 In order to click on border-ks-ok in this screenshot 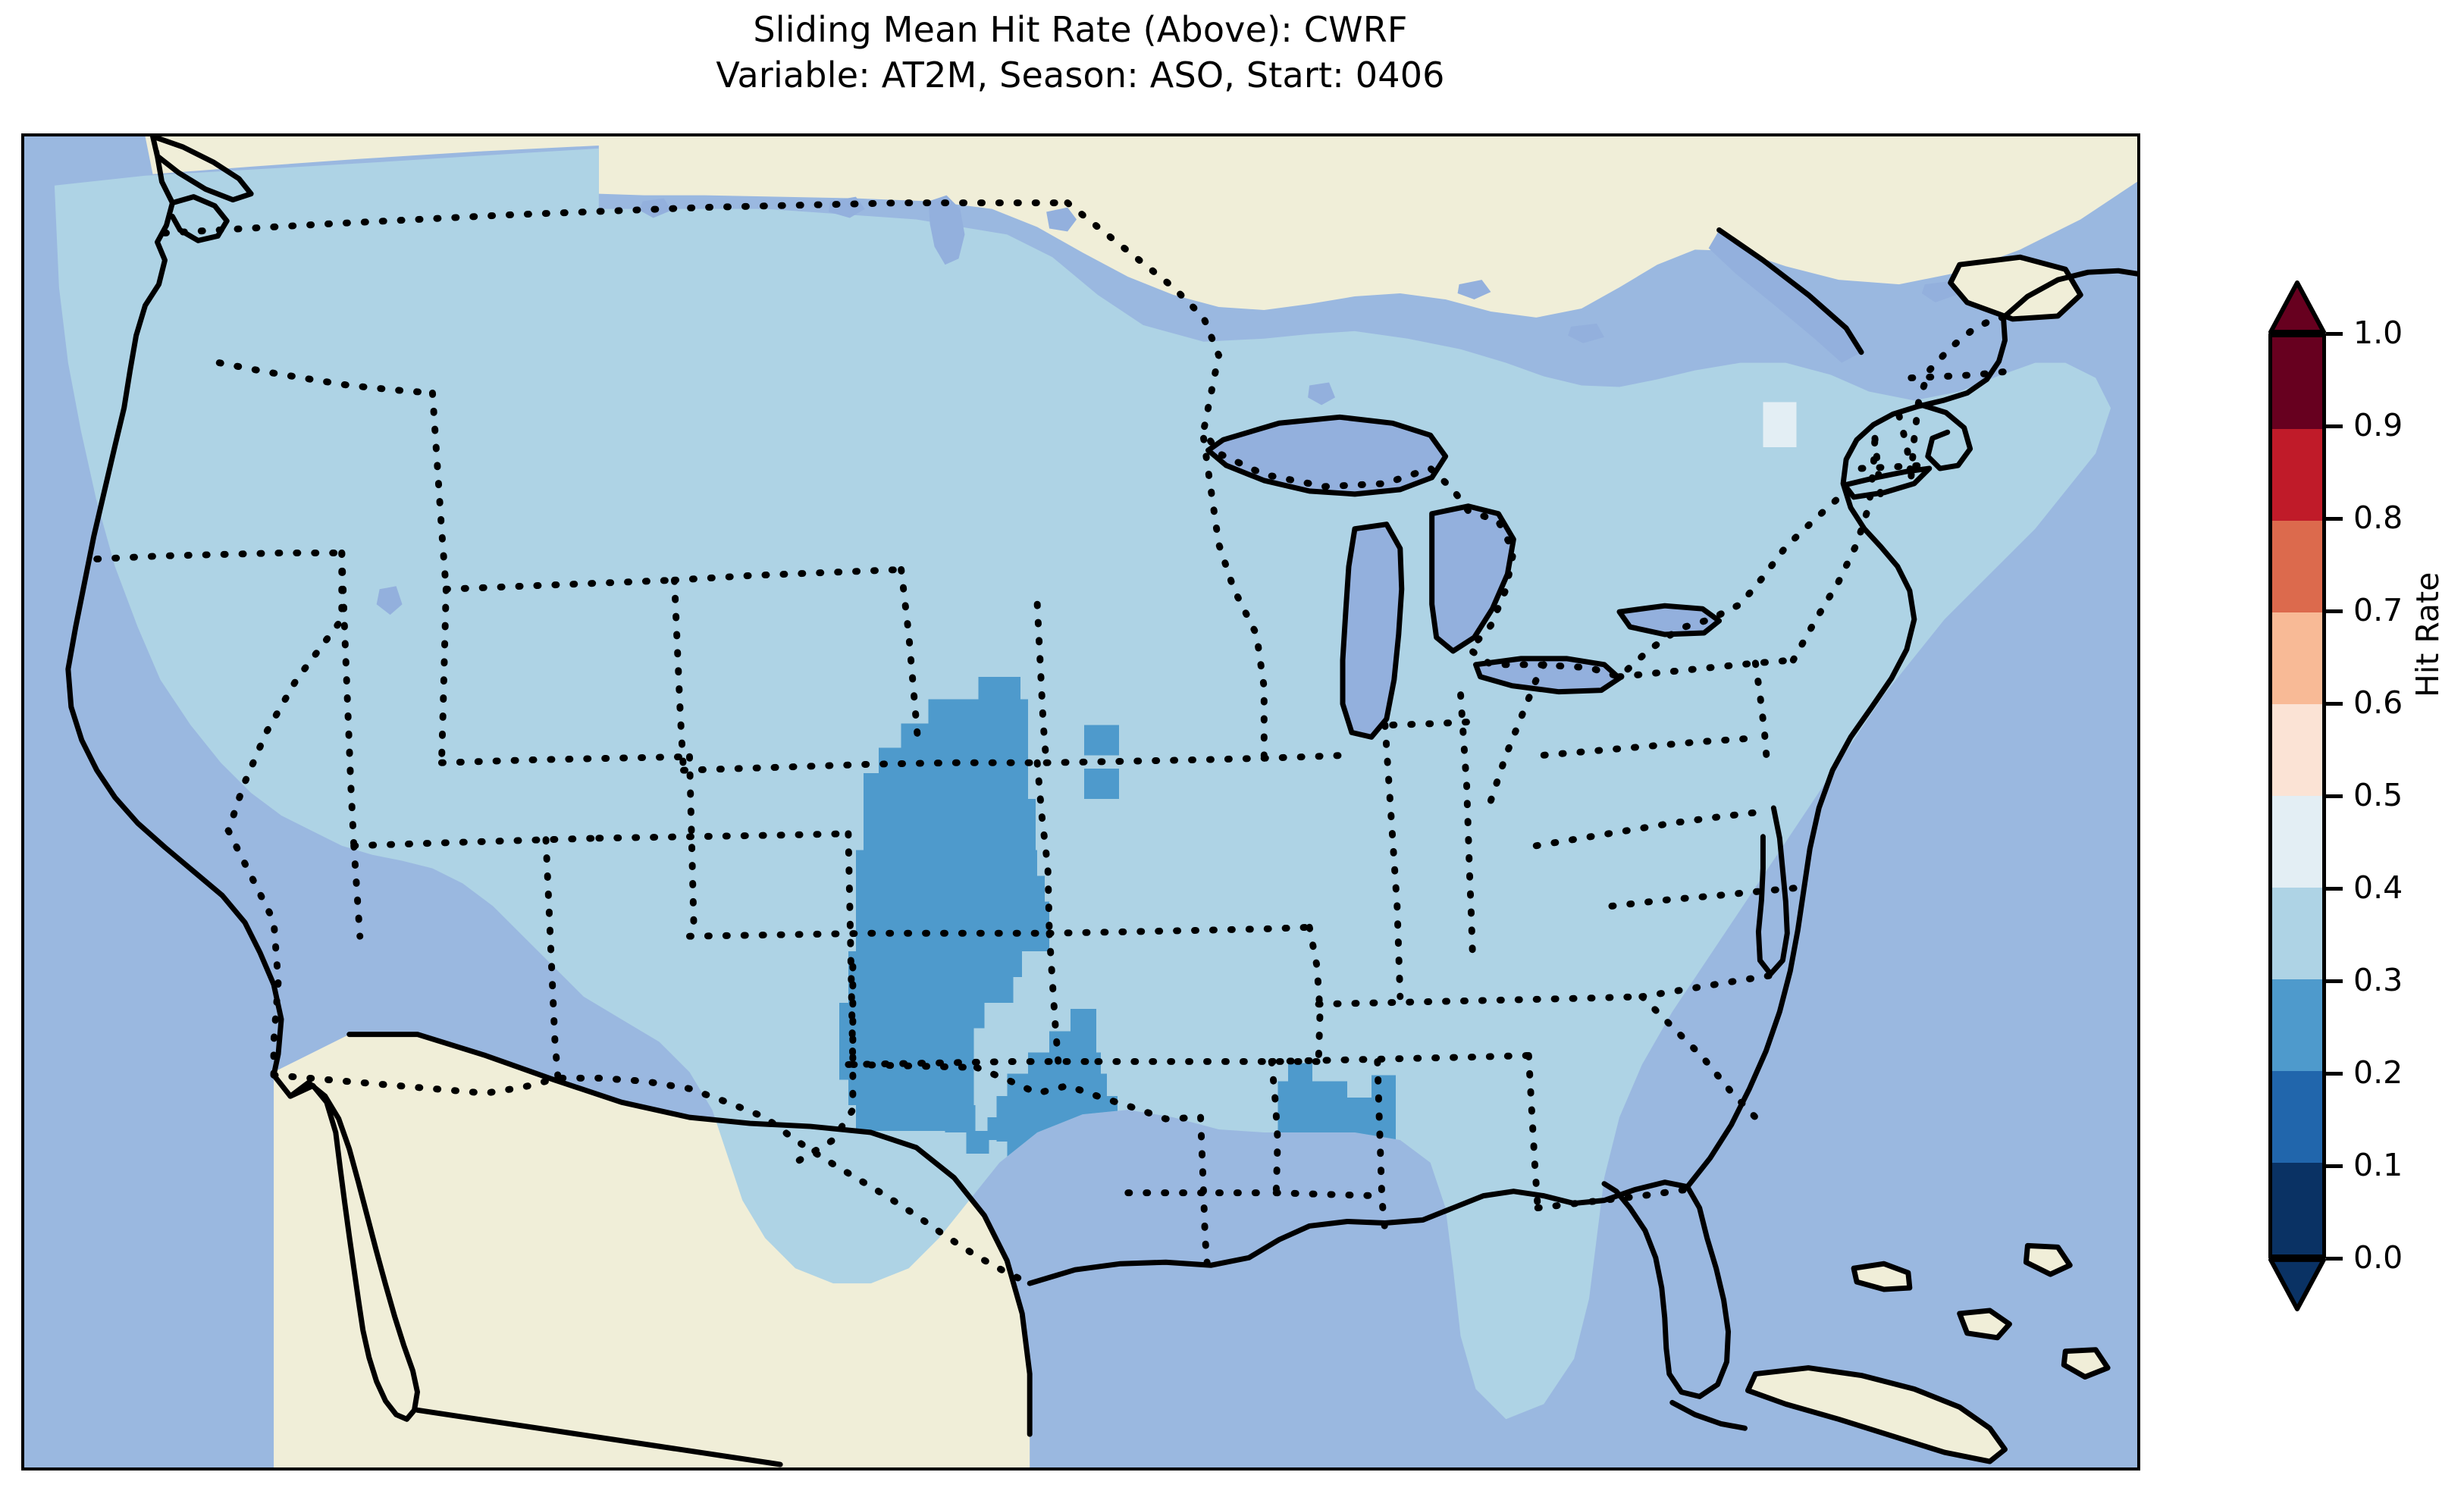, I will do `click(974, 1062)`.